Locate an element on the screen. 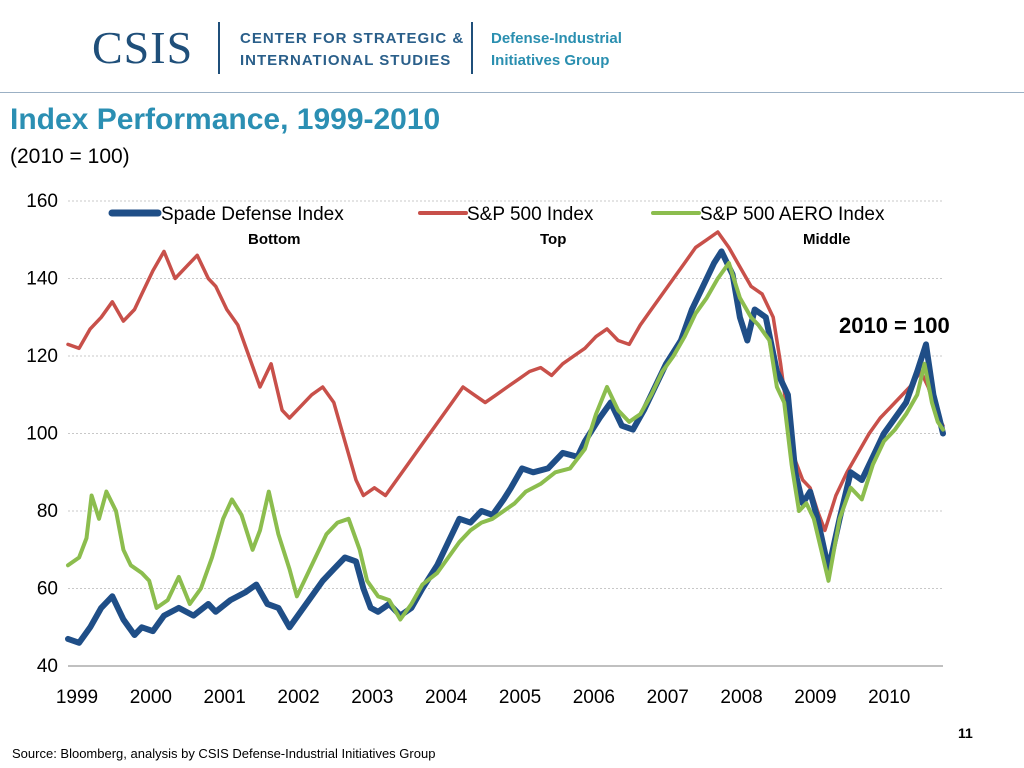  group-name: Defense-Industrial Initiatives Group is located at coordinates (556, 50).